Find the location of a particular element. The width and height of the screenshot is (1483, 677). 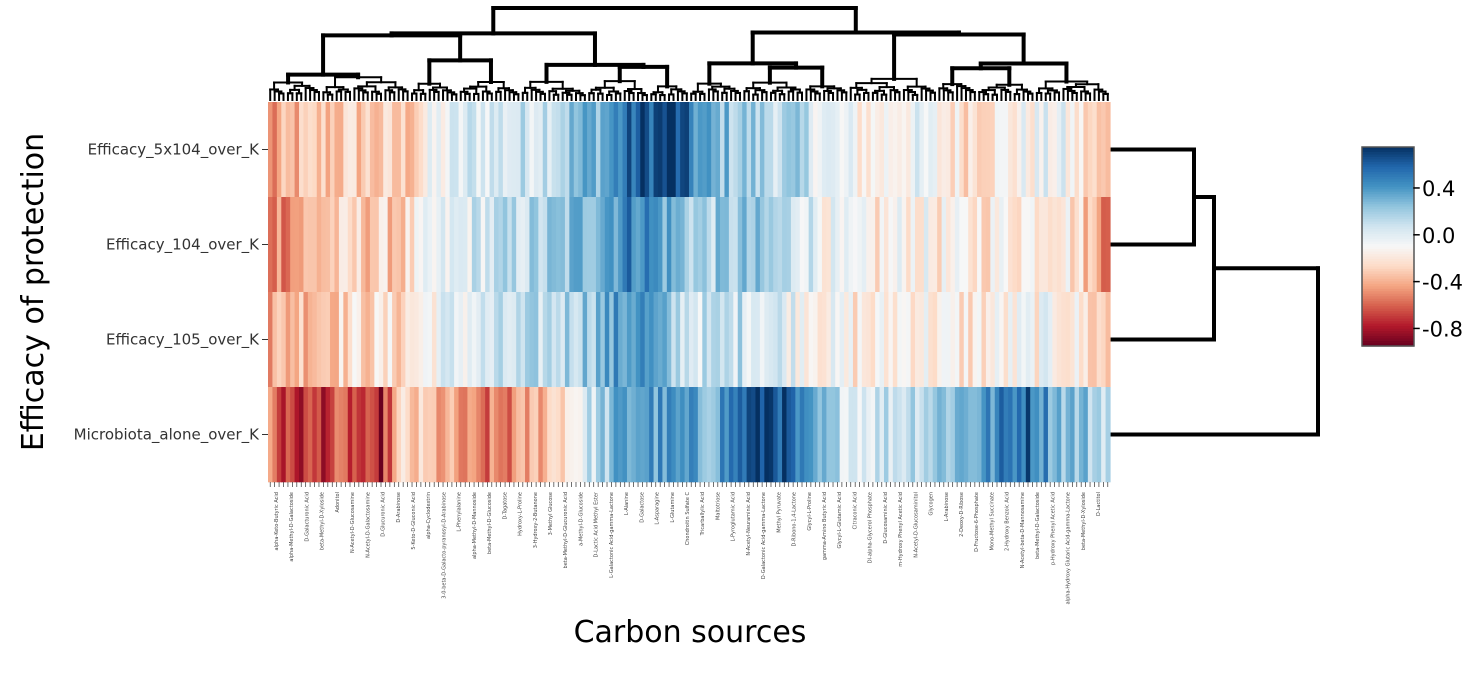

x-axis-title: Carbon sources is located at coordinates (690, 632).